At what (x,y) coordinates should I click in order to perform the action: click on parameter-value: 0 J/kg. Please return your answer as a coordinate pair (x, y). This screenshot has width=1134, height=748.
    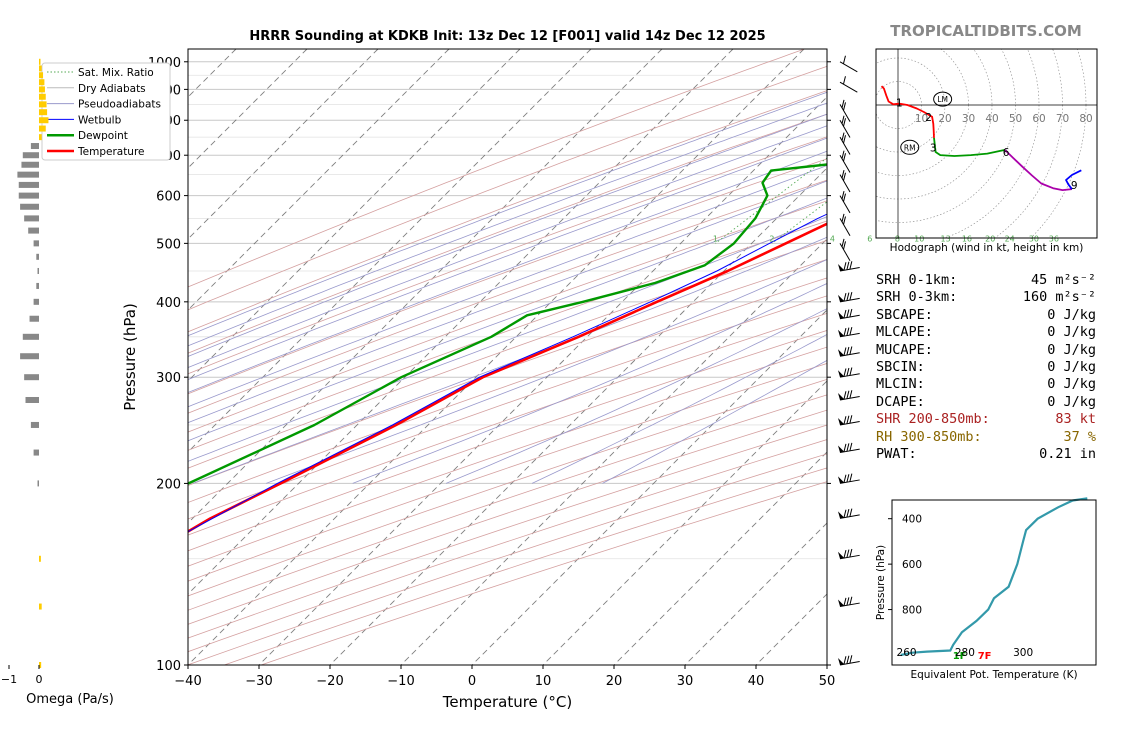
    Looking at the image, I should click on (1071, 401).